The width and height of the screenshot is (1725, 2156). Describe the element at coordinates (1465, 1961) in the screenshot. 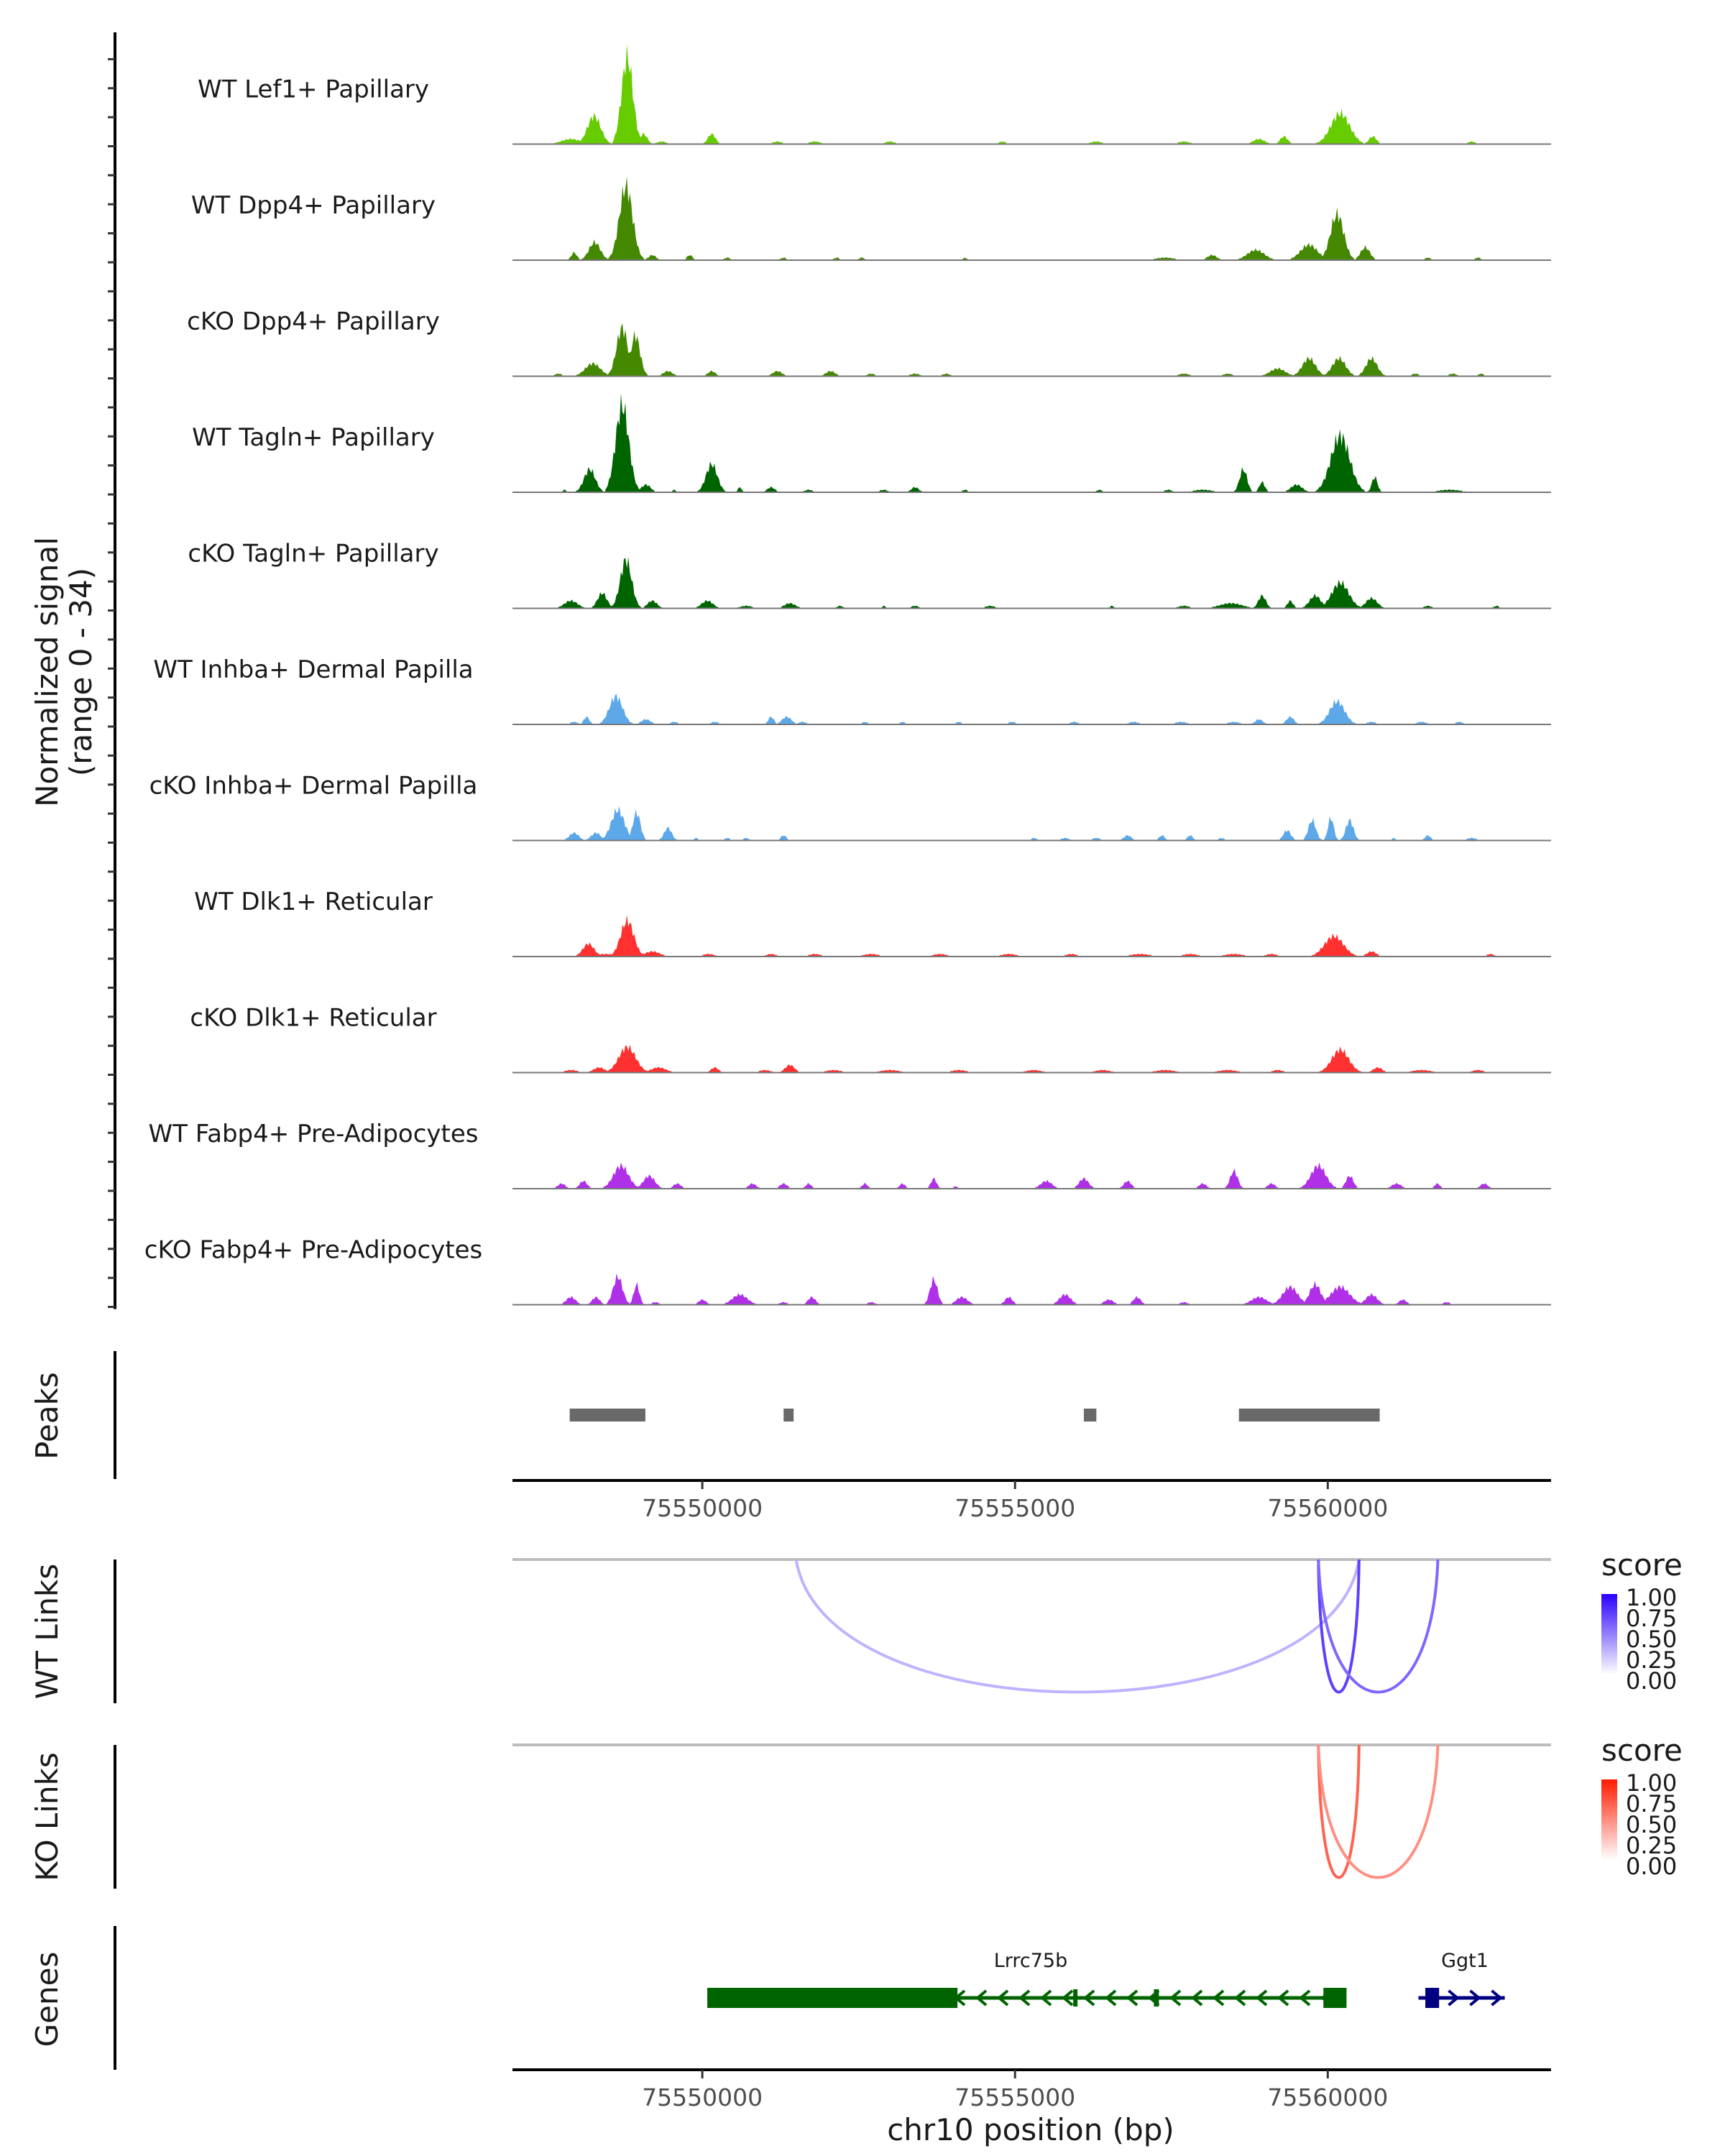

I see `gene-name: Ggt1` at that location.